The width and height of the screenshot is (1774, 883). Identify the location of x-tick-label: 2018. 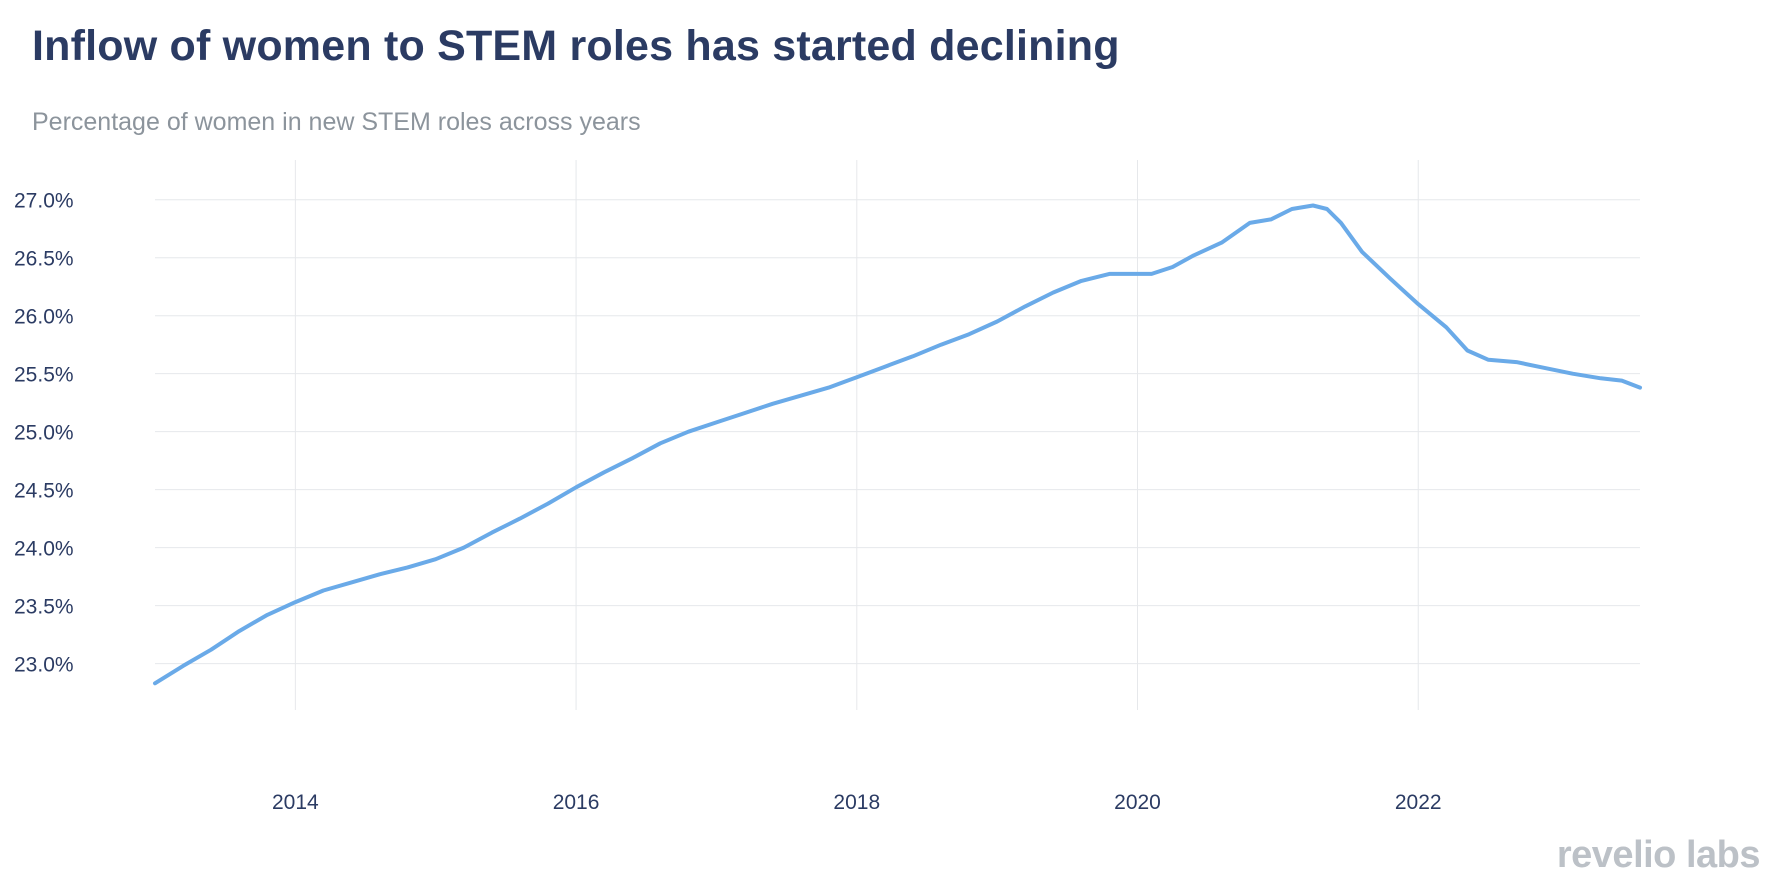
(856, 802).